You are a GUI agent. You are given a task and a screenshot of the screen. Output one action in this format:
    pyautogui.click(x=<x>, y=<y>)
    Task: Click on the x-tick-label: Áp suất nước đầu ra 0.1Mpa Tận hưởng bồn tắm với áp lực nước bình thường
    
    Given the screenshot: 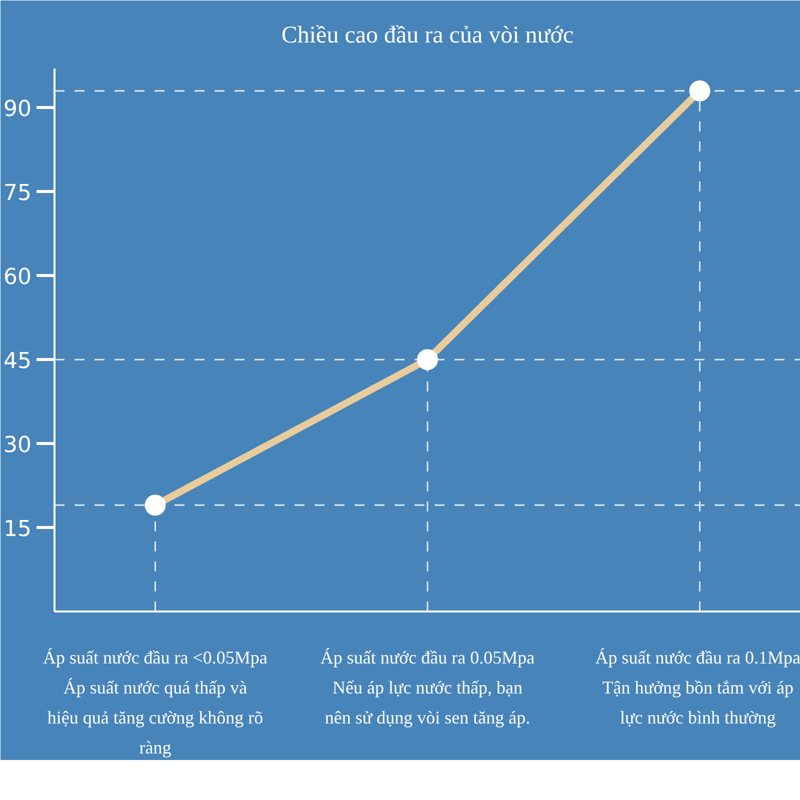 What is the action you would take?
    pyautogui.click(x=697, y=688)
    